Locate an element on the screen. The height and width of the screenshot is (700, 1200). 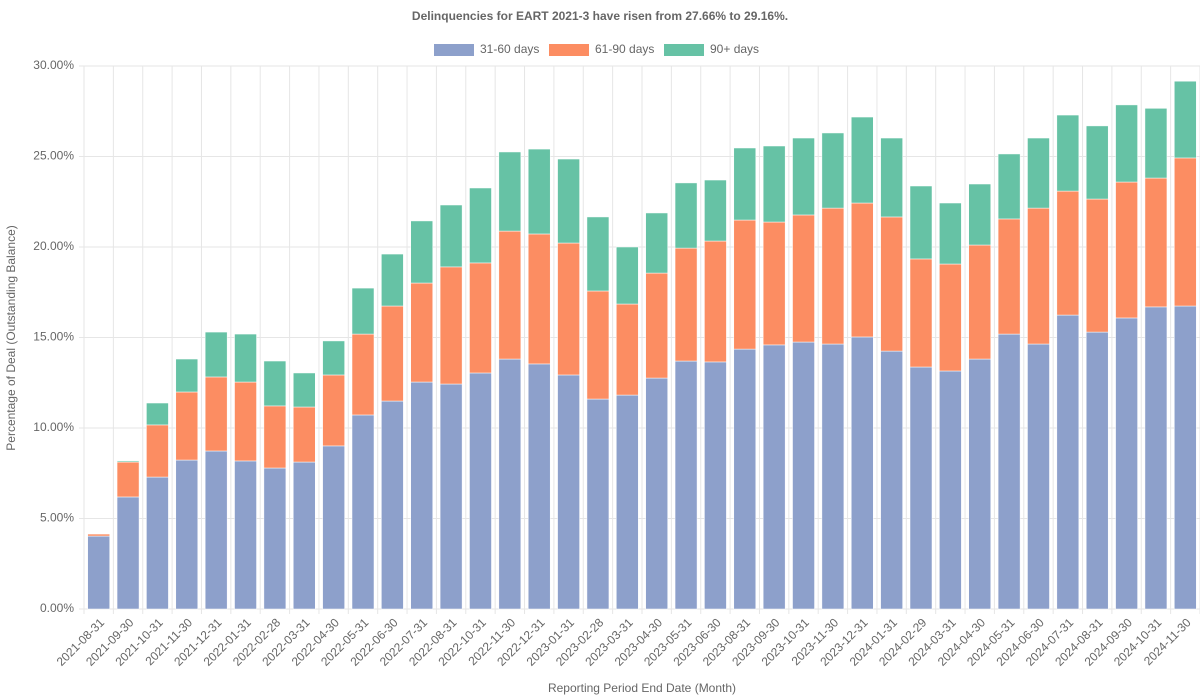
y-tick-label: 30.00% is located at coordinates (53, 65).